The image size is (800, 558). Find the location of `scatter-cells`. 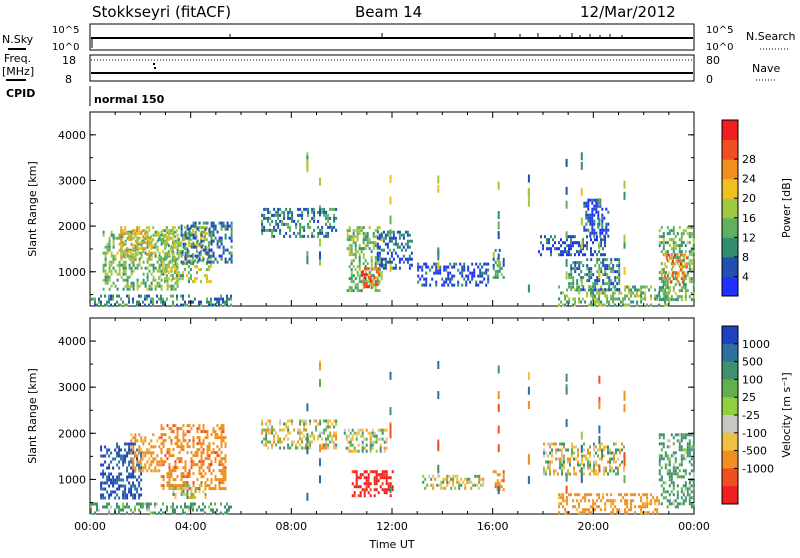

scatter-cells is located at coordinates (392, 252).